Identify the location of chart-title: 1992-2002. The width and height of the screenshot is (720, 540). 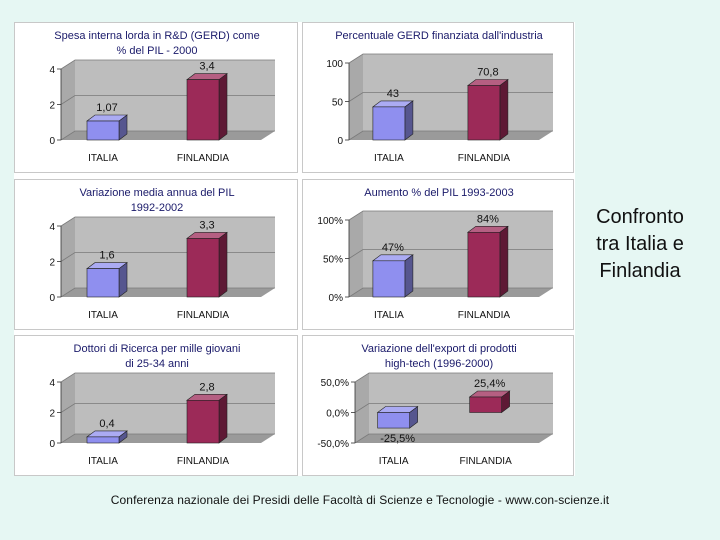
(157, 208).